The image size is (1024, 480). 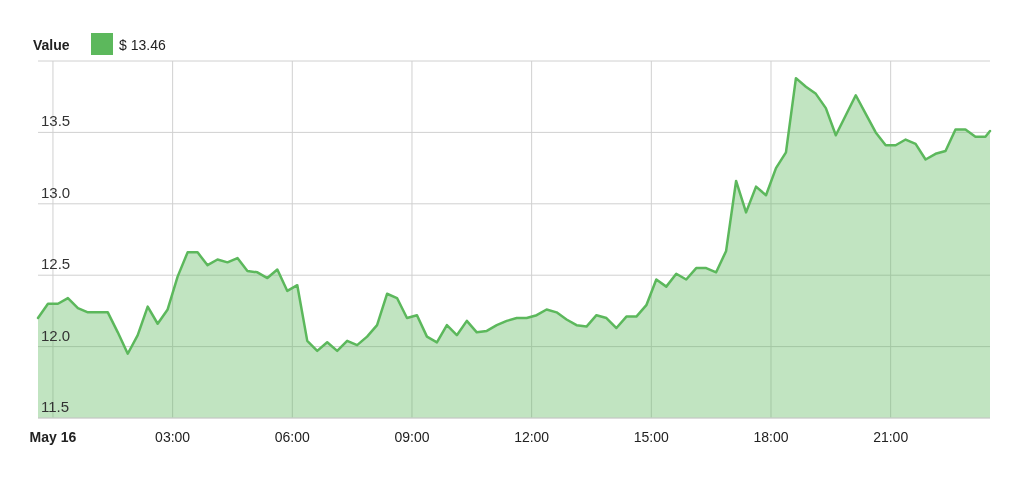 I want to click on x-tick-label: 06:00, so click(x=292, y=437).